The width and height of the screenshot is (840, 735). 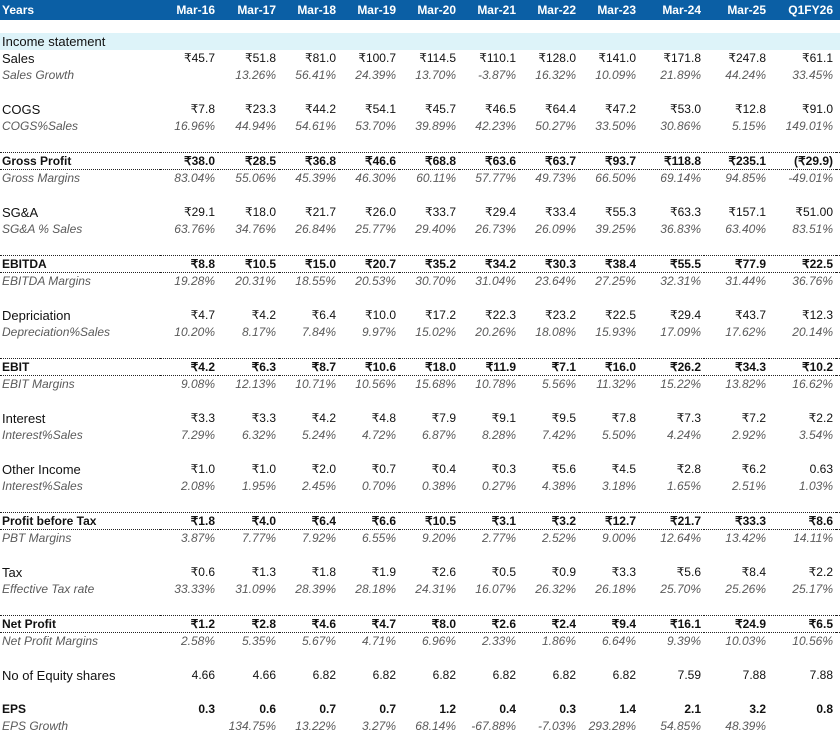 What do you see at coordinates (618, 486) in the screenshot?
I see `value-cell: 3.18%` at bounding box center [618, 486].